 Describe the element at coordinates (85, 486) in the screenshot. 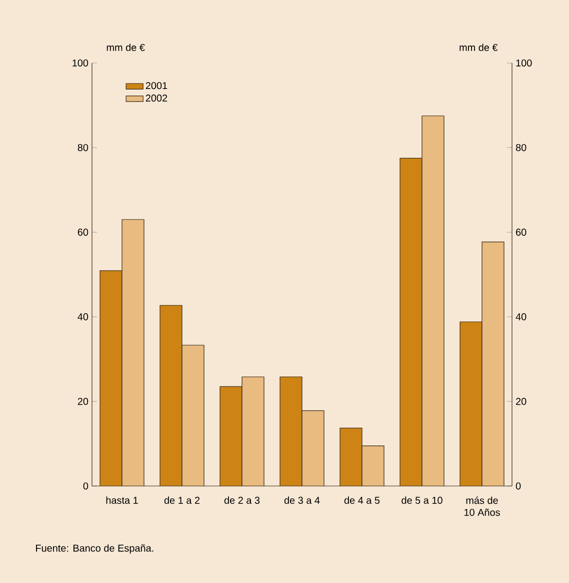

I see `y-tick-label: 0` at that location.